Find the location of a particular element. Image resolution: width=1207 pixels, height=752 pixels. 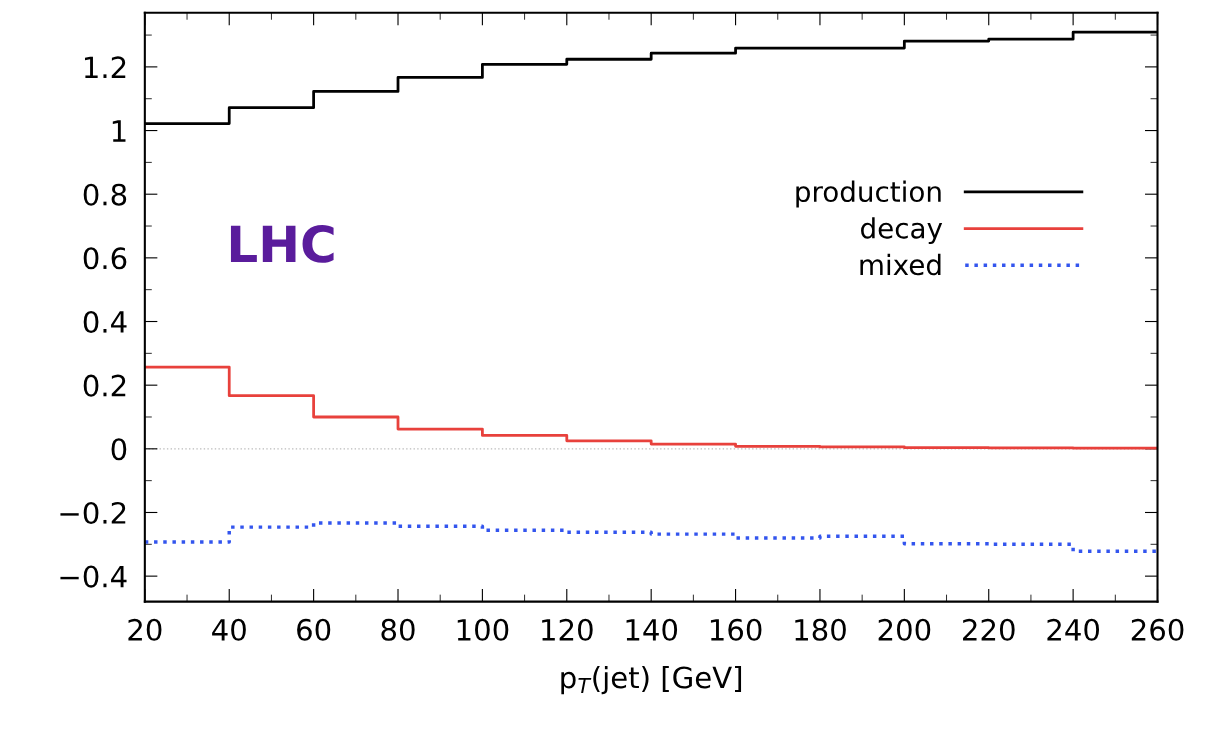

x-axis-title: p$_{T}$(jet) [GeV] is located at coordinates (651, 680).